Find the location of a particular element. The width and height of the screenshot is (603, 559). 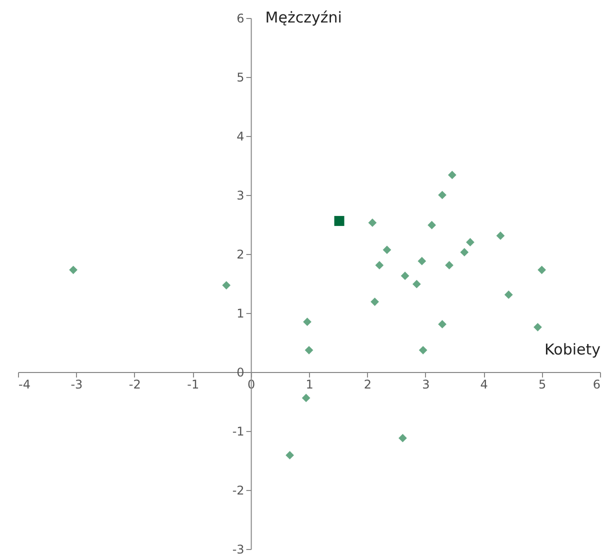

y-tick-label: 2 is located at coordinates (240, 255).